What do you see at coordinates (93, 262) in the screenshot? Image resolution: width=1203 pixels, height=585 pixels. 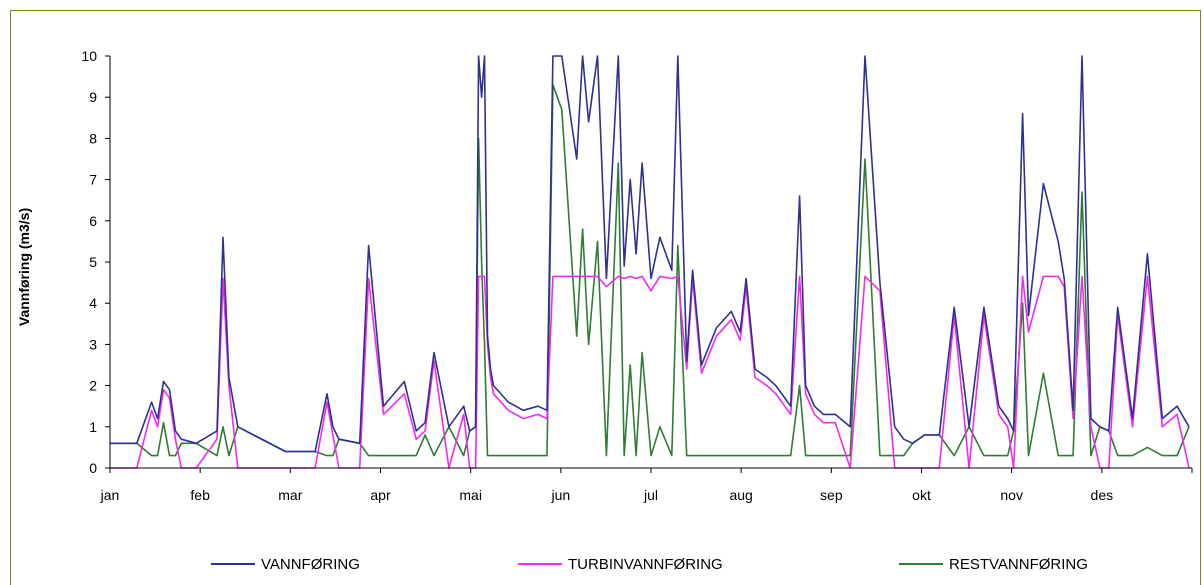 I see `y-tick-label: 5` at bounding box center [93, 262].